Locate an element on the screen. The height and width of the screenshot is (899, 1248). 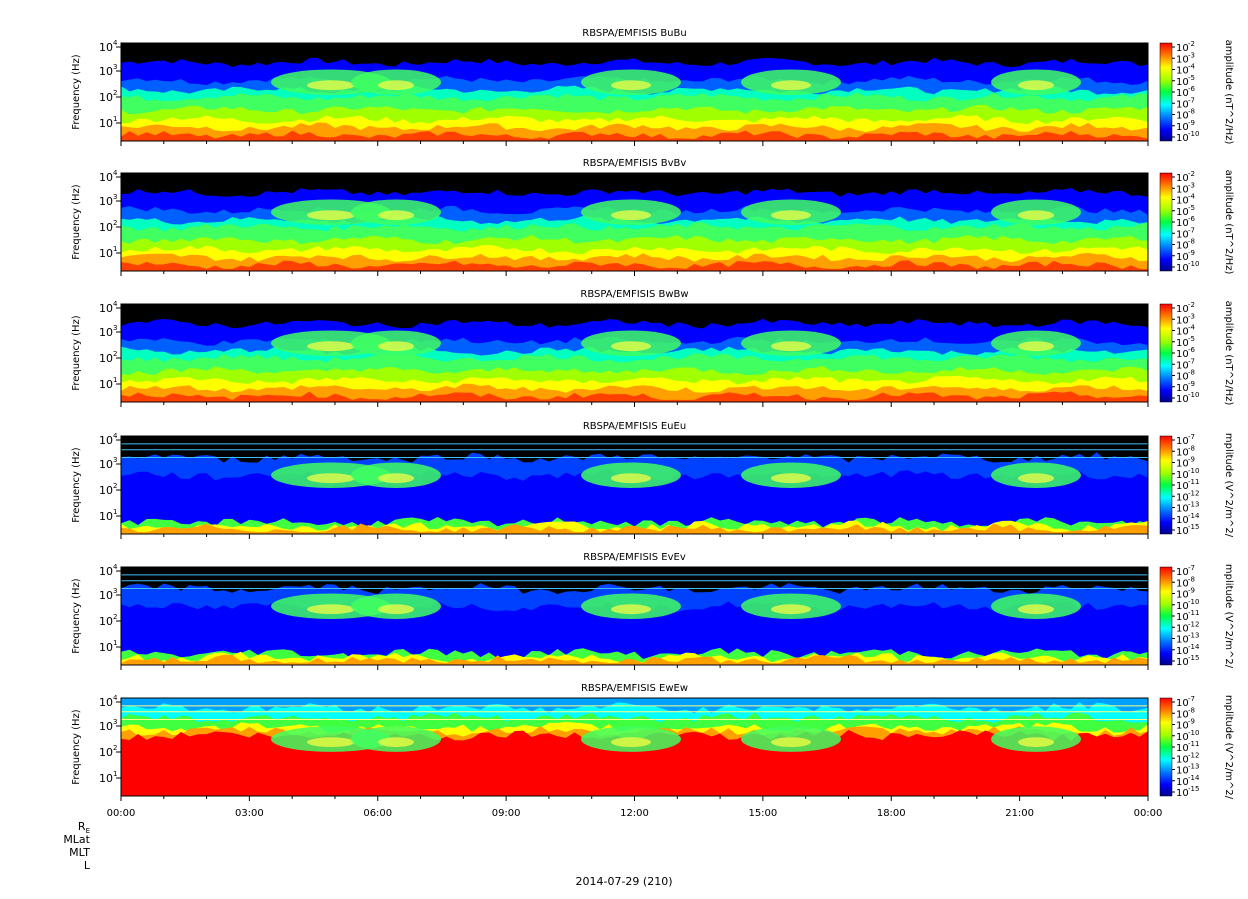
panel-title: RBSPA/EMFISIS BuBu is located at coordinates (634, 33).